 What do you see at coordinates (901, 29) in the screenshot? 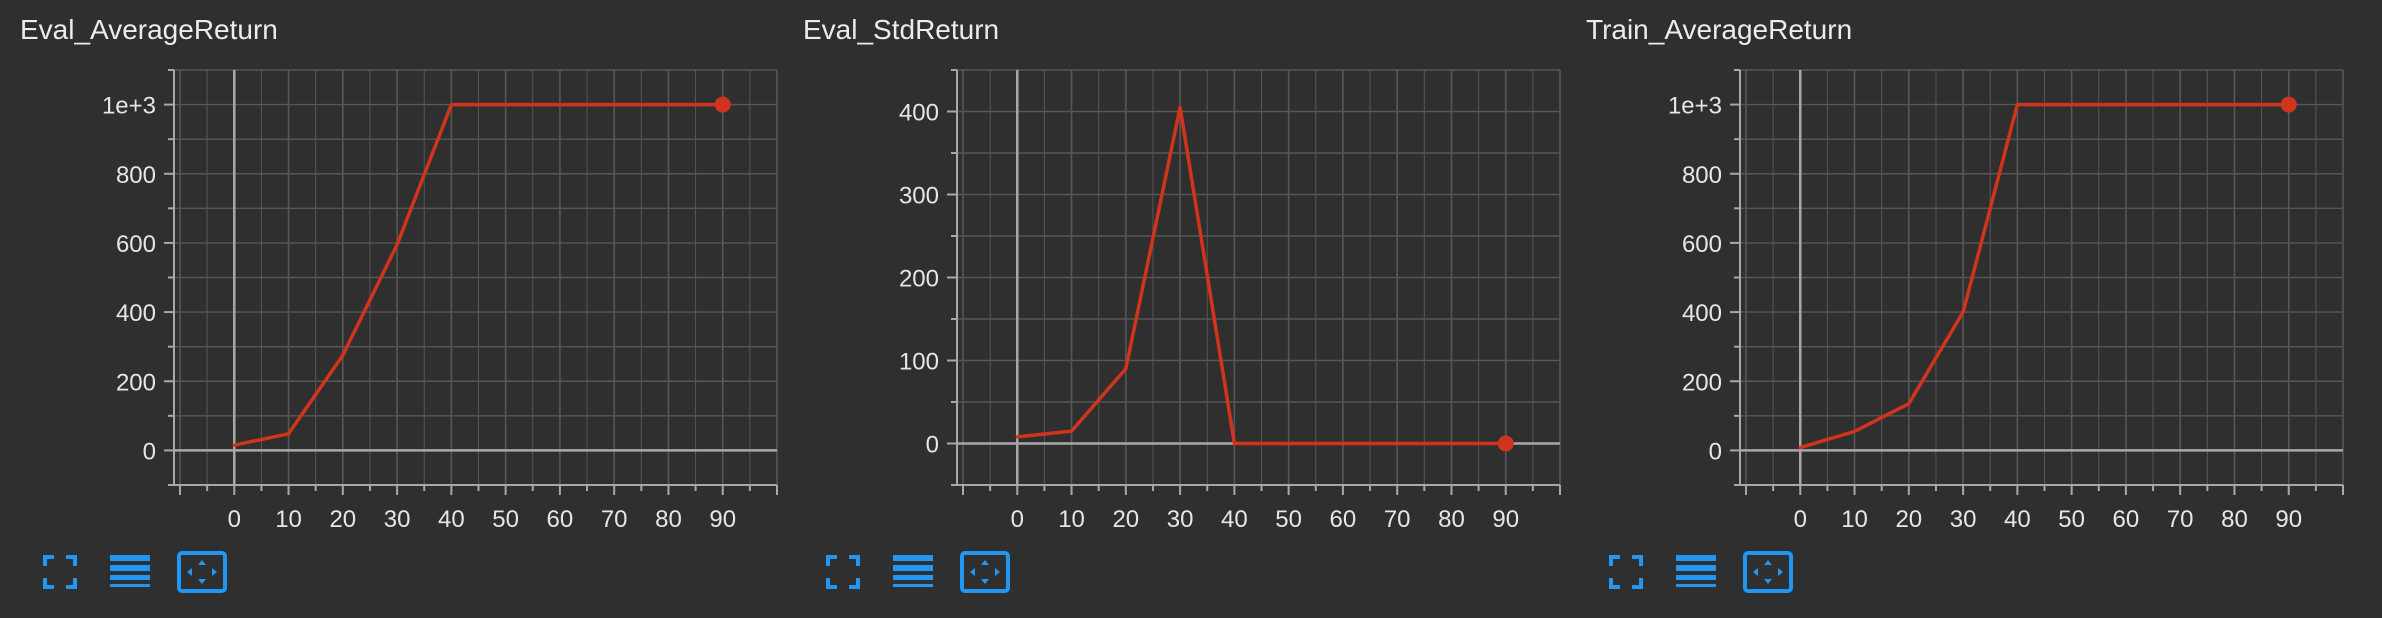
I see `chart-title: Eval_StdReturn` at bounding box center [901, 29].